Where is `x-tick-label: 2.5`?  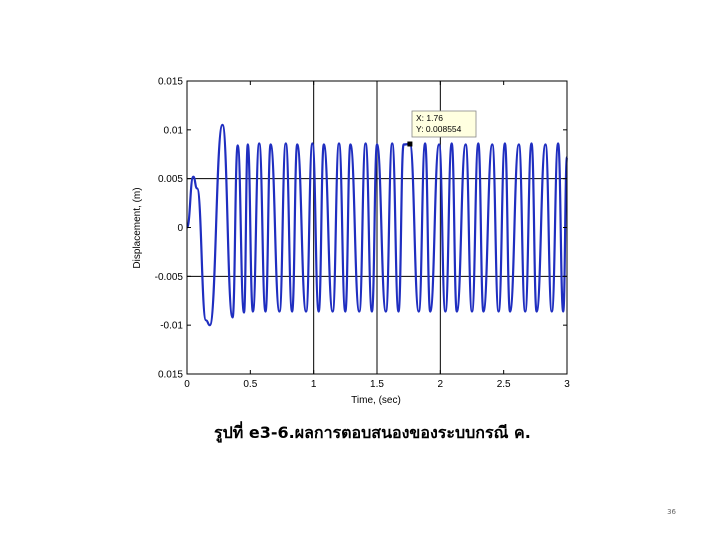 x-tick-label: 2.5 is located at coordinates (504, 384).